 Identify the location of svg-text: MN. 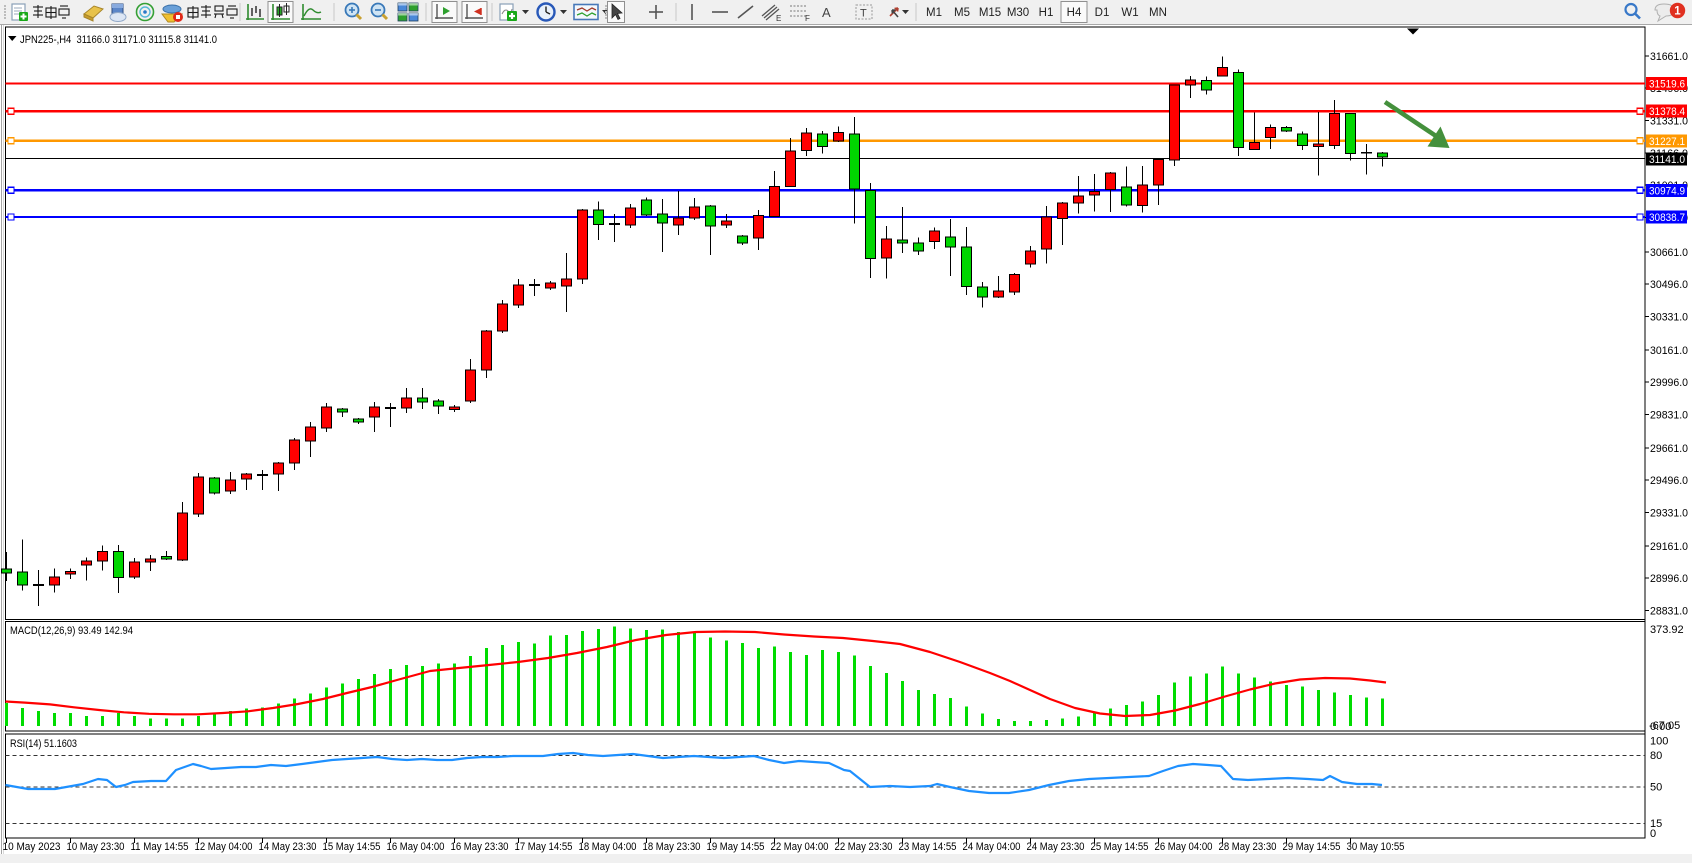
(1158, 13).